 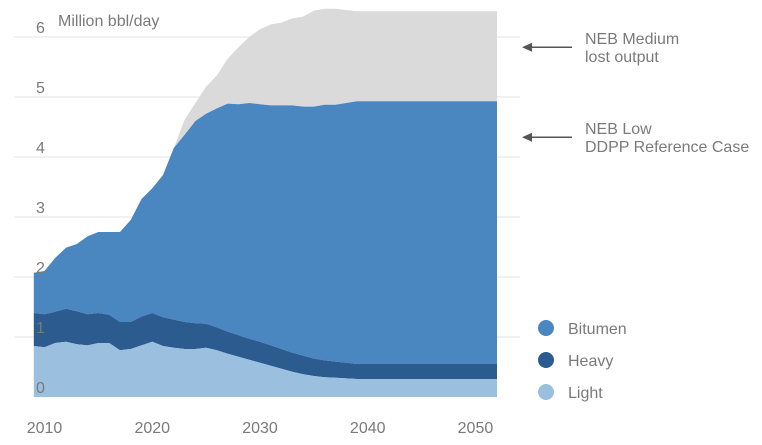 What do you see at coordinates (40, 388) in the screenshot?
I see `y-tick-label: 0` at bounding box center [40, 388].